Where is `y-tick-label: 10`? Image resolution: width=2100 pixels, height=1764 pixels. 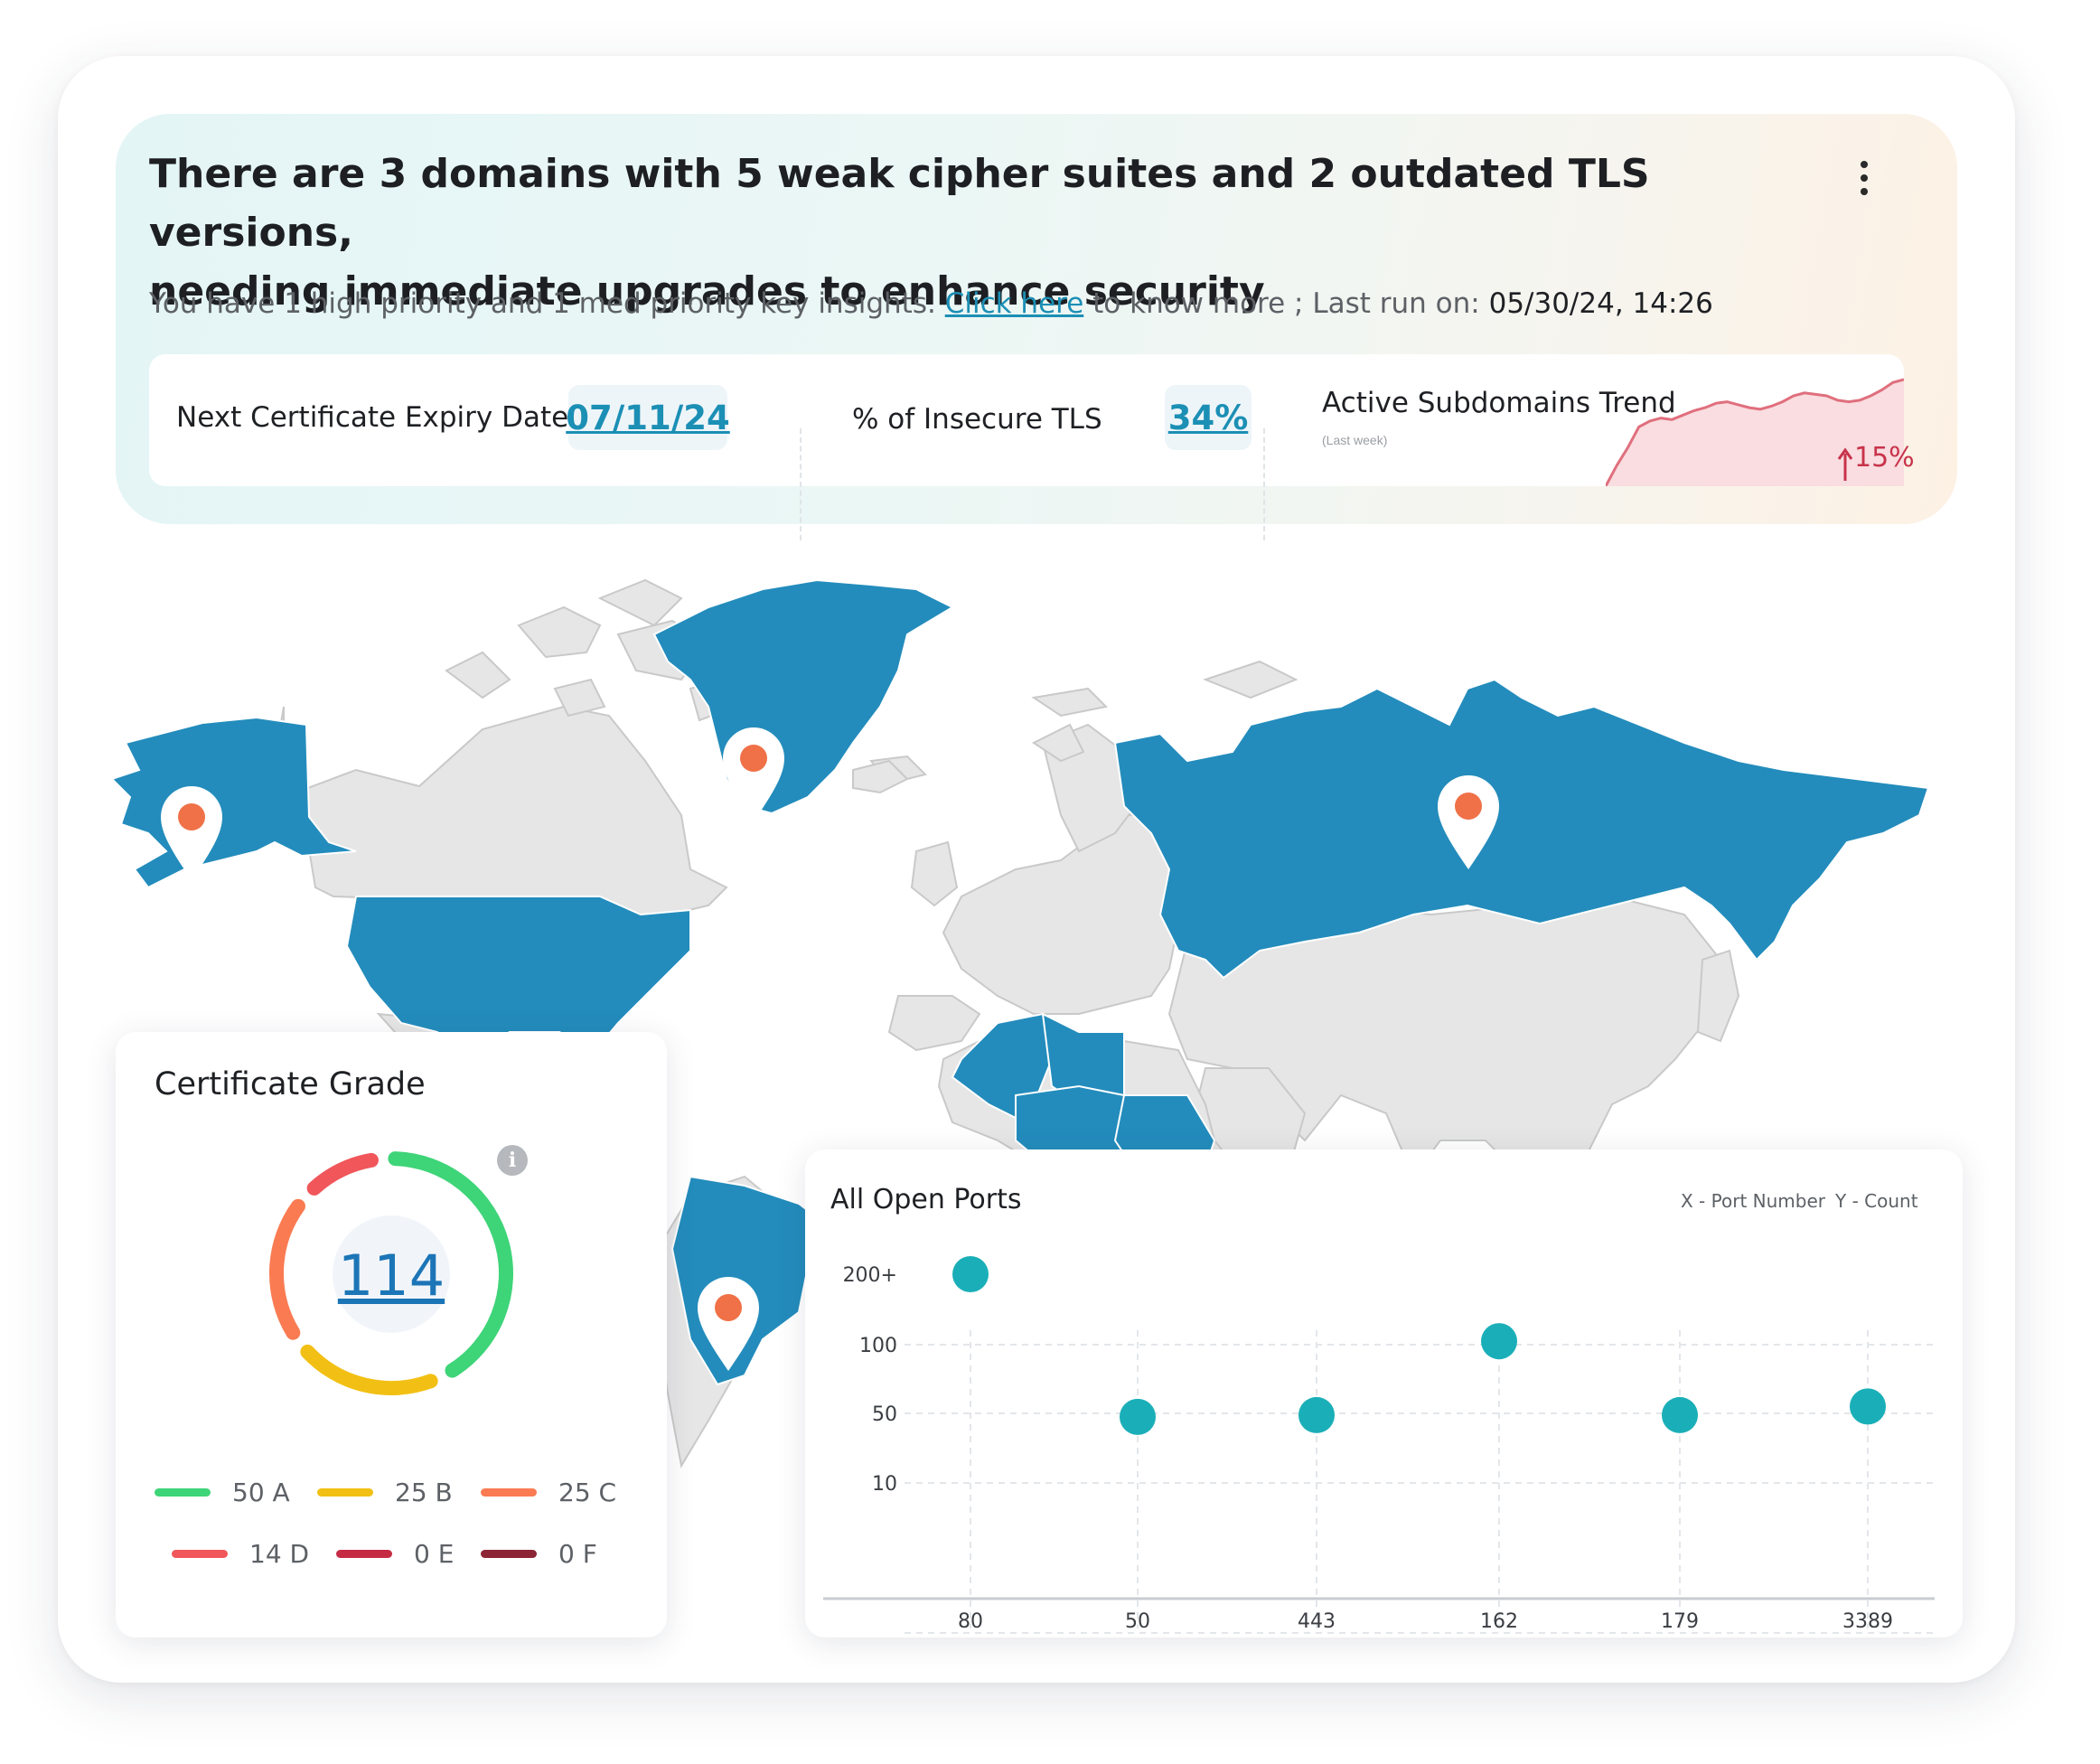 y-tick-label: 10 is located at coordinates (884, 1484).